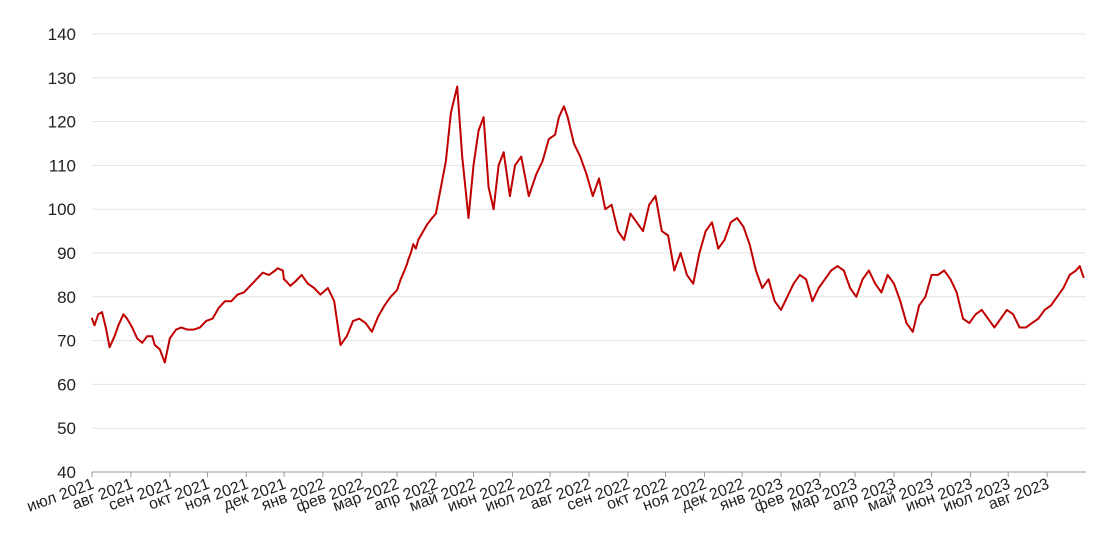 The image size is (1100, 553). I want to click on y-tick-label: 50, so click(66, 428).